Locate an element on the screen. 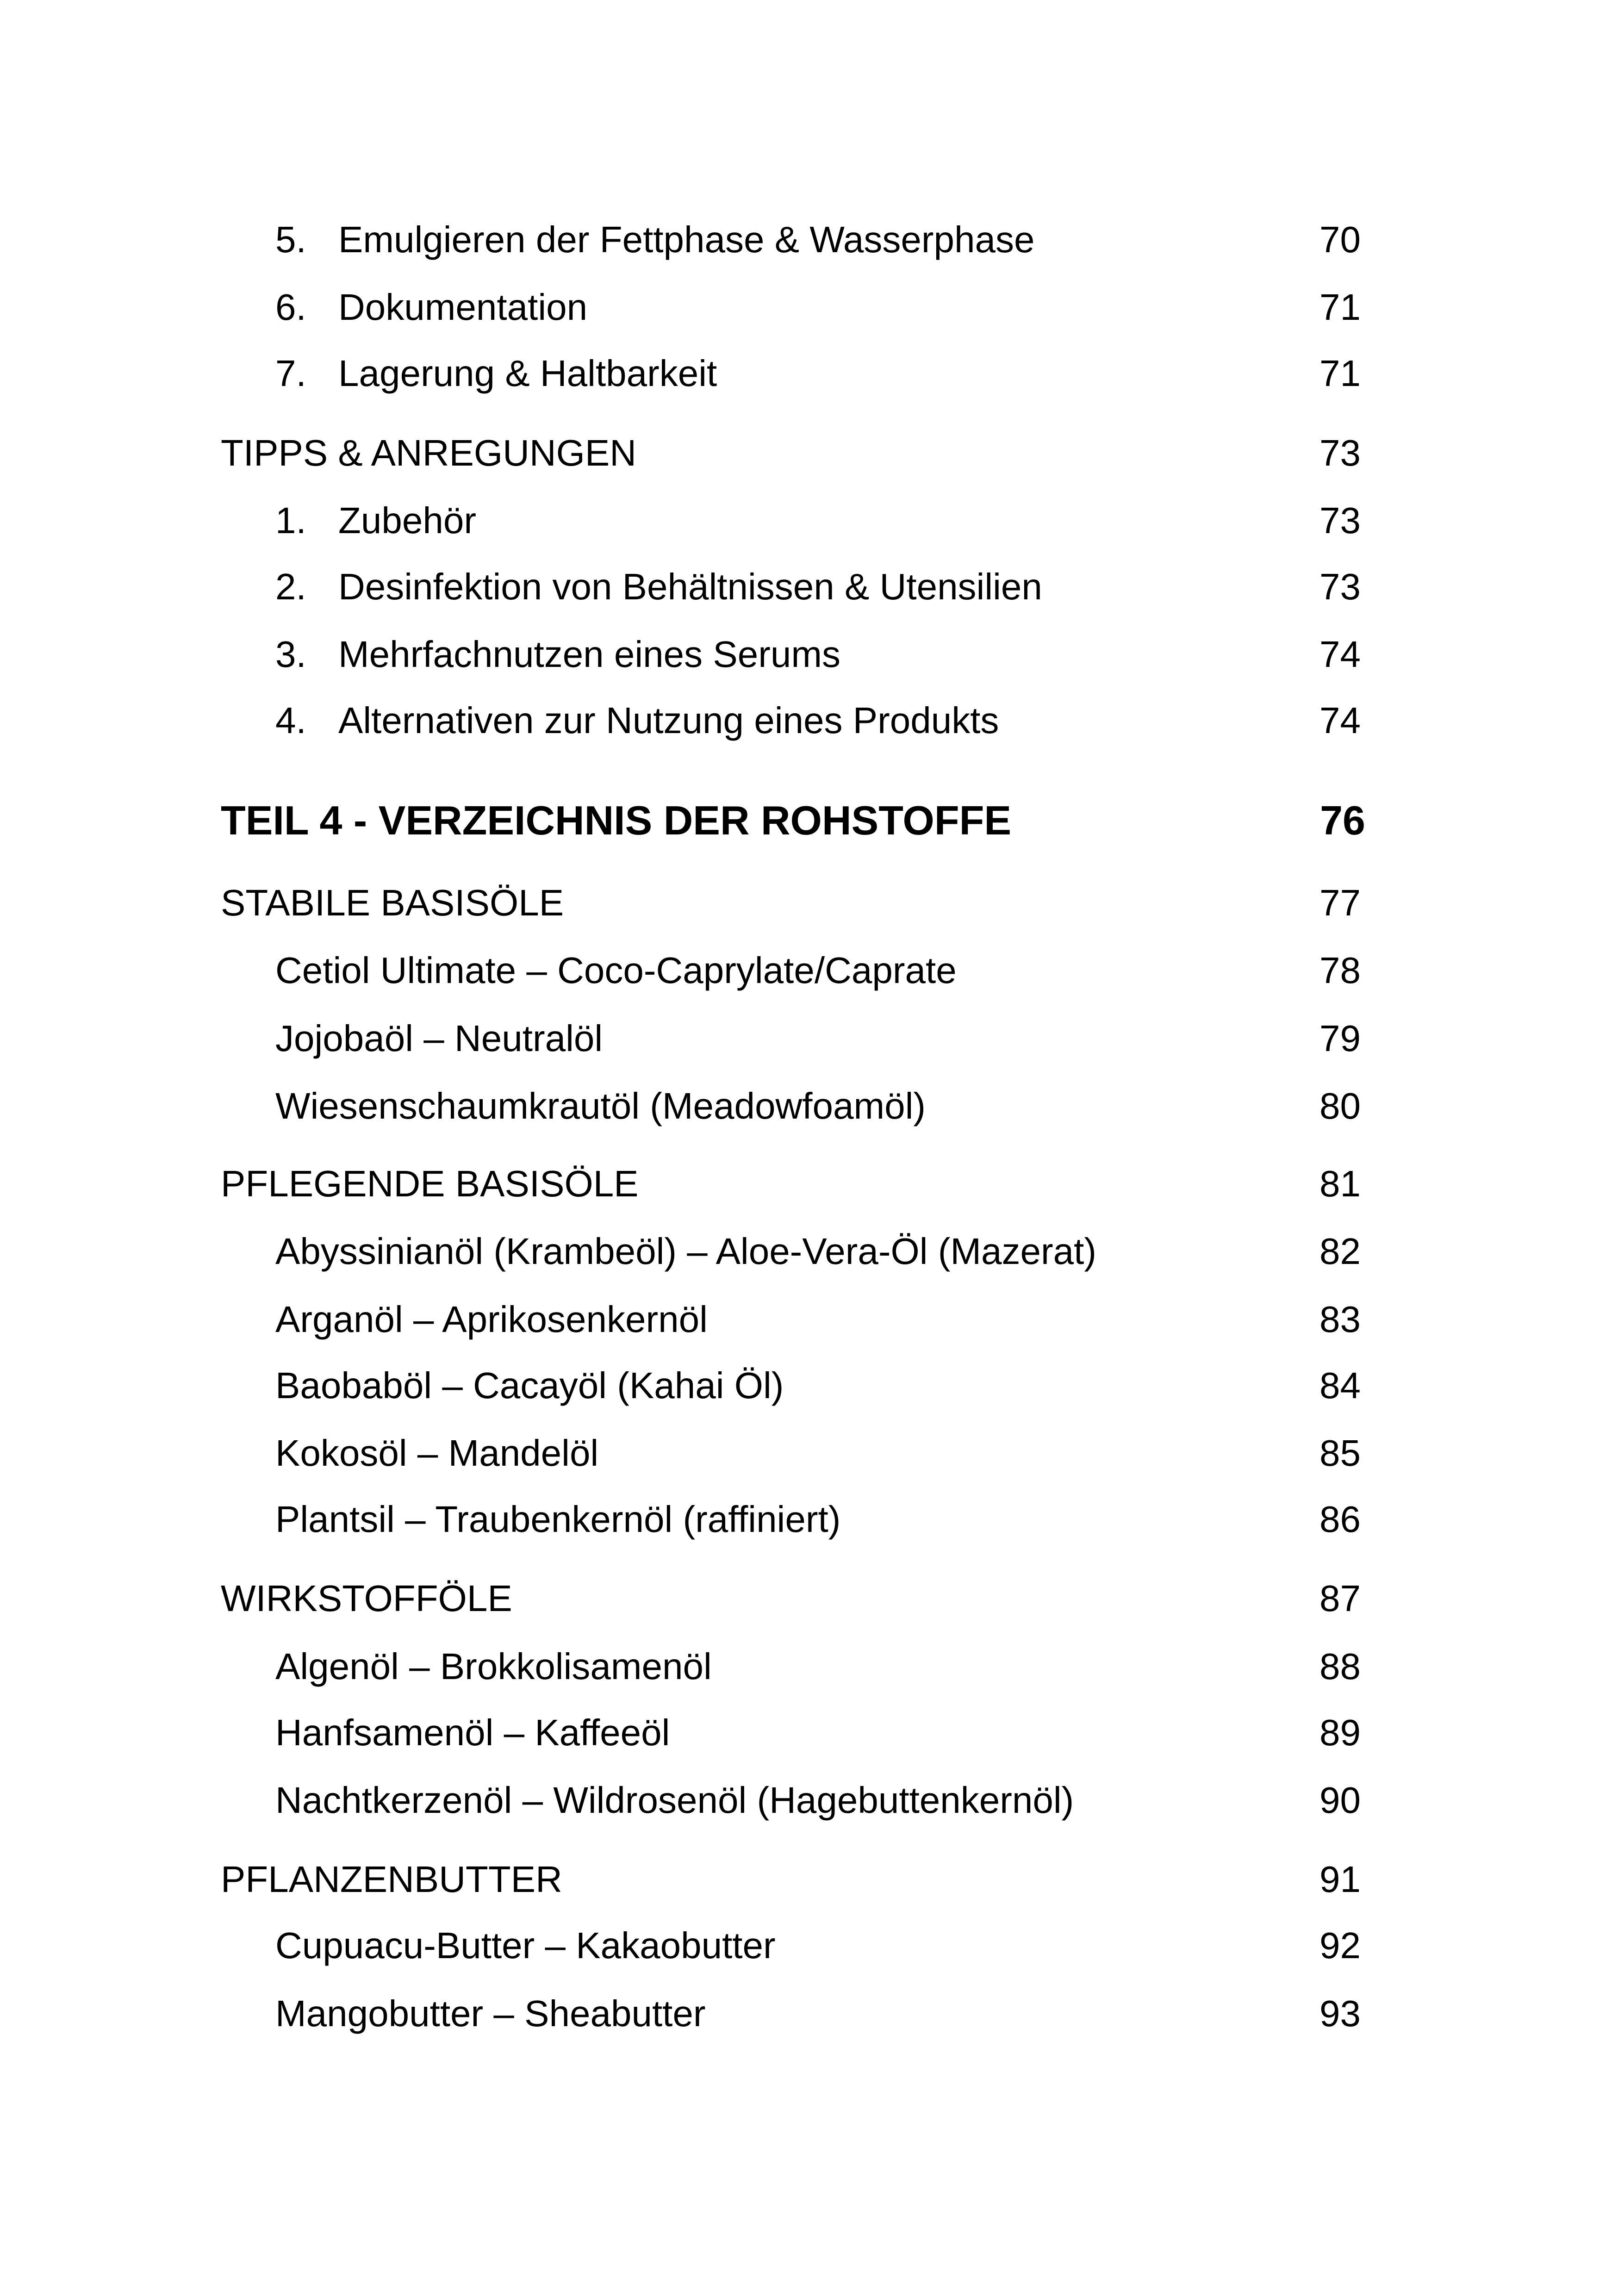 Image resolution: width=1618 pixels, height=2296 pixels. toc-entry: 7. Lagerung & Haltbarkeit 71 is located at coordinates (809, 373).